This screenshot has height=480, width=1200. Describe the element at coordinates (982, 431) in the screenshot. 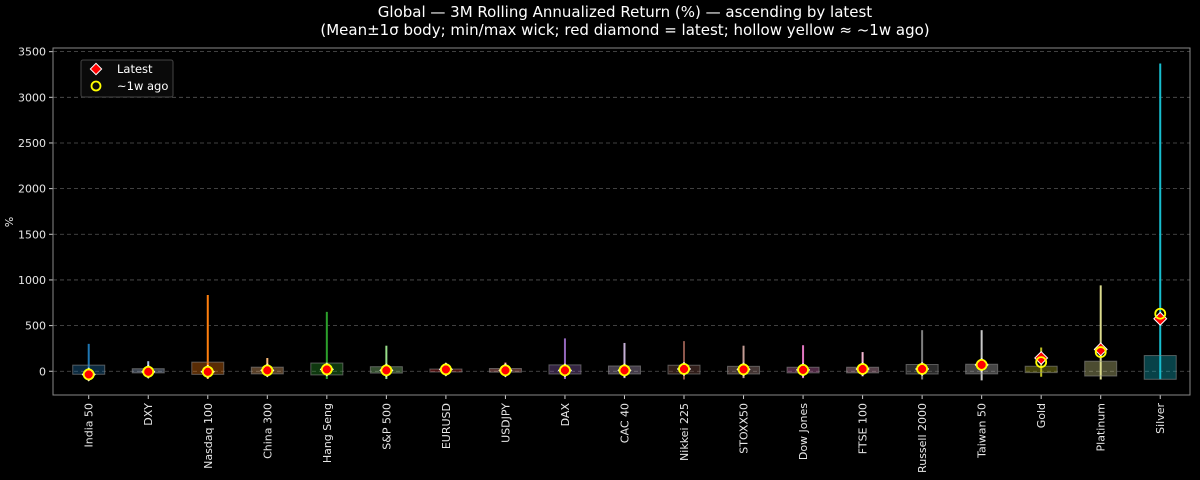

I see `x-tick-label: Taiwan 50` at that location.